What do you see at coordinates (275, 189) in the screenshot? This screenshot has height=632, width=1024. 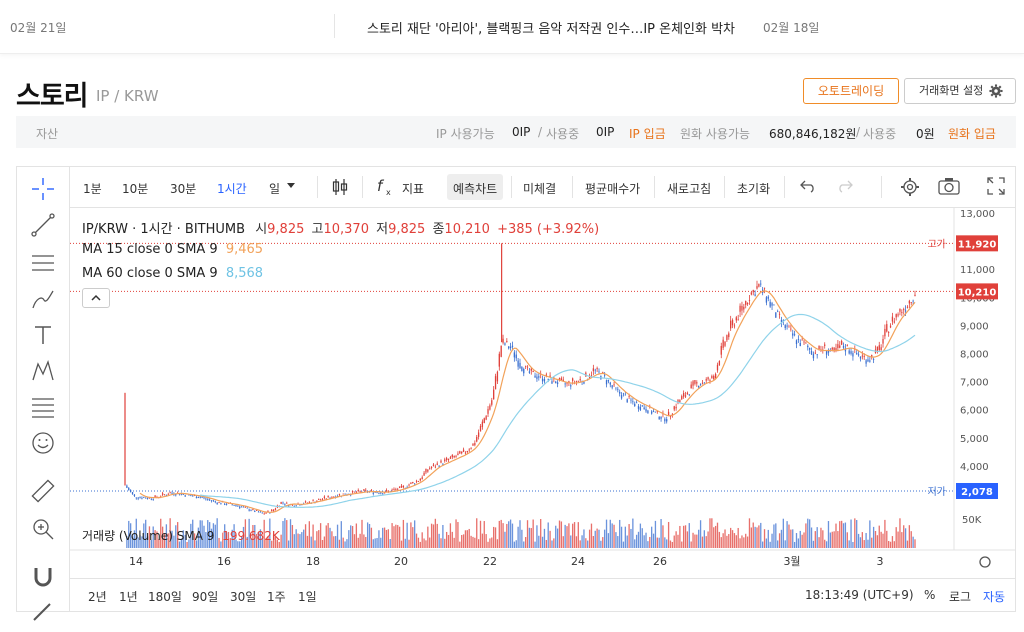 I see `interval-day: 일` at bounding box center [275, 189].